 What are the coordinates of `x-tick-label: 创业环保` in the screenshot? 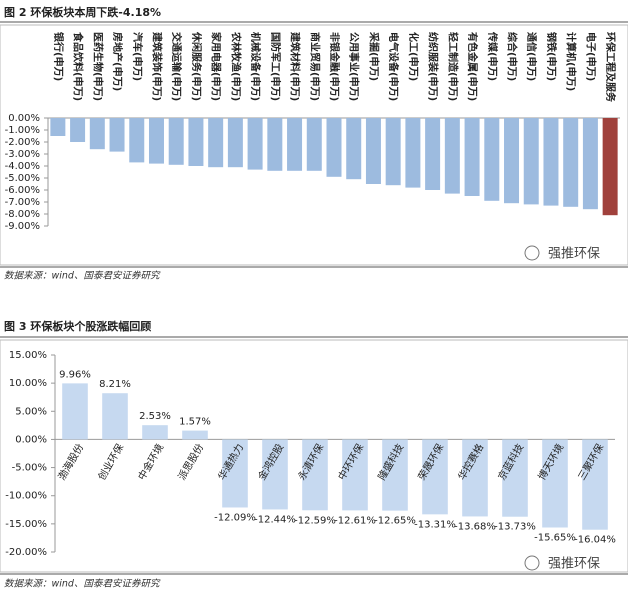 It's located at (110, 461).